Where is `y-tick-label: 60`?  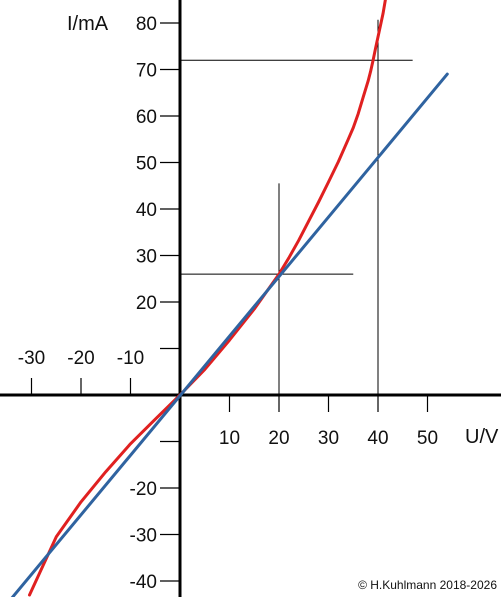 y-tick-label: 60 is located at coordinates (146, 117).